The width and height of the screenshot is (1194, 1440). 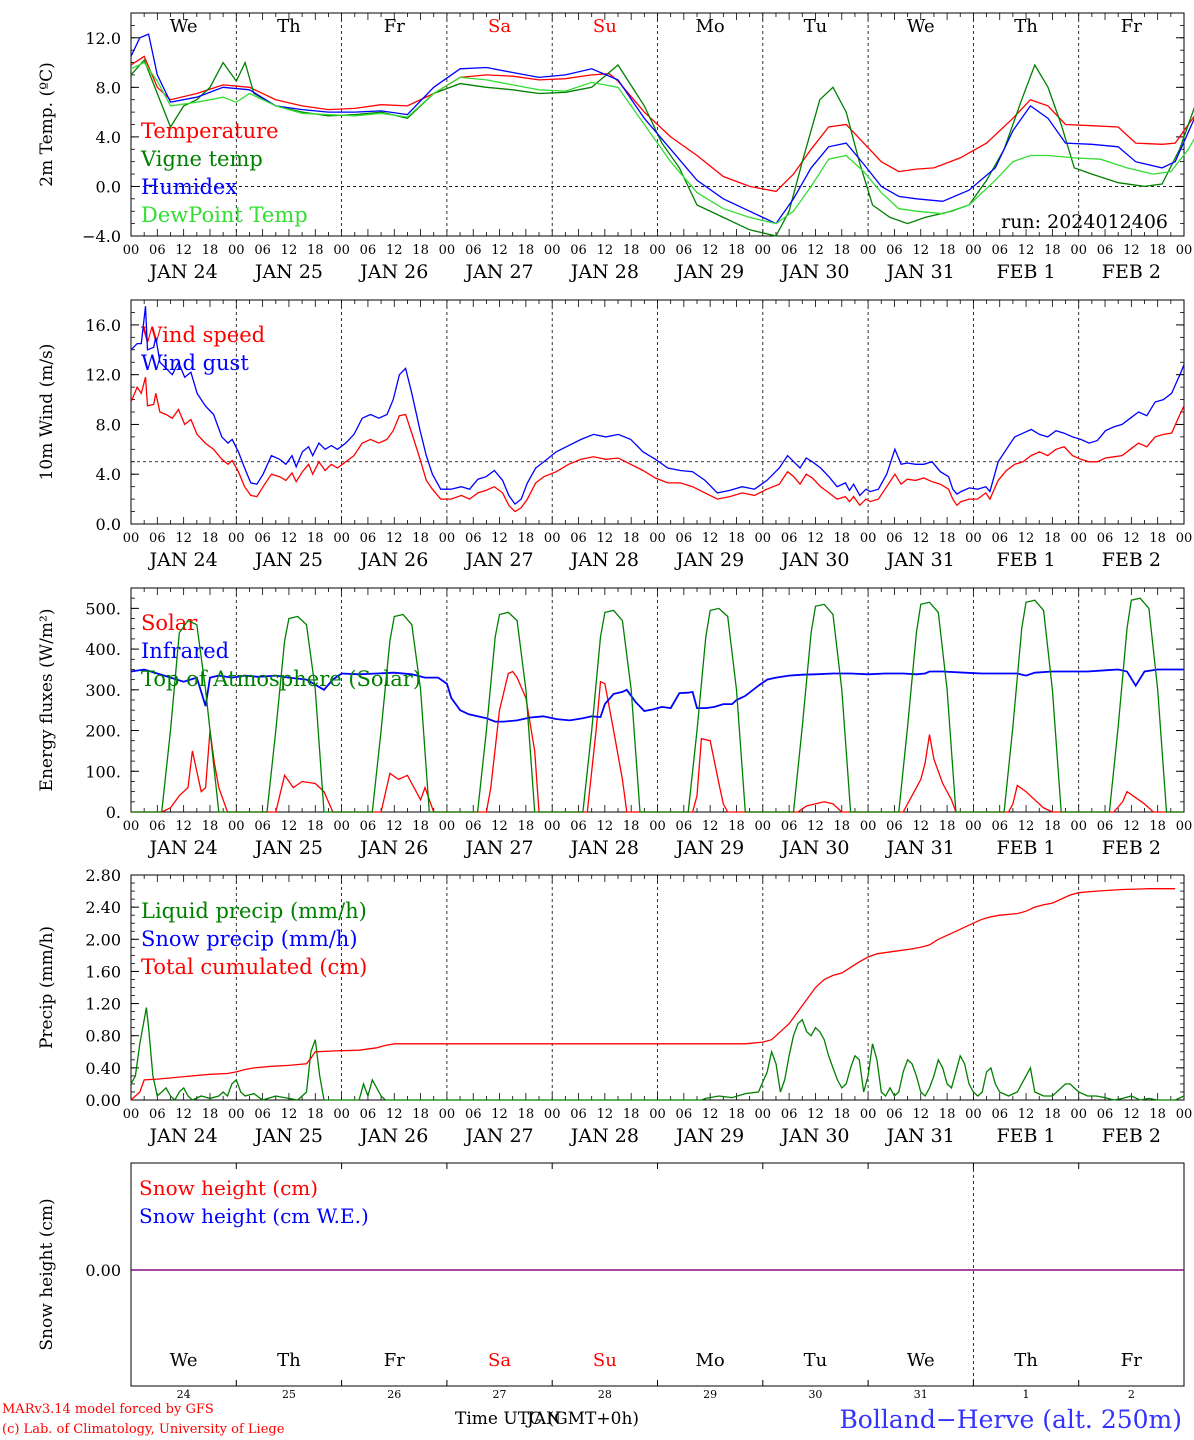 I want to click on legend-entry: Liquid precip (mm/h), so click(x=254, y=911).